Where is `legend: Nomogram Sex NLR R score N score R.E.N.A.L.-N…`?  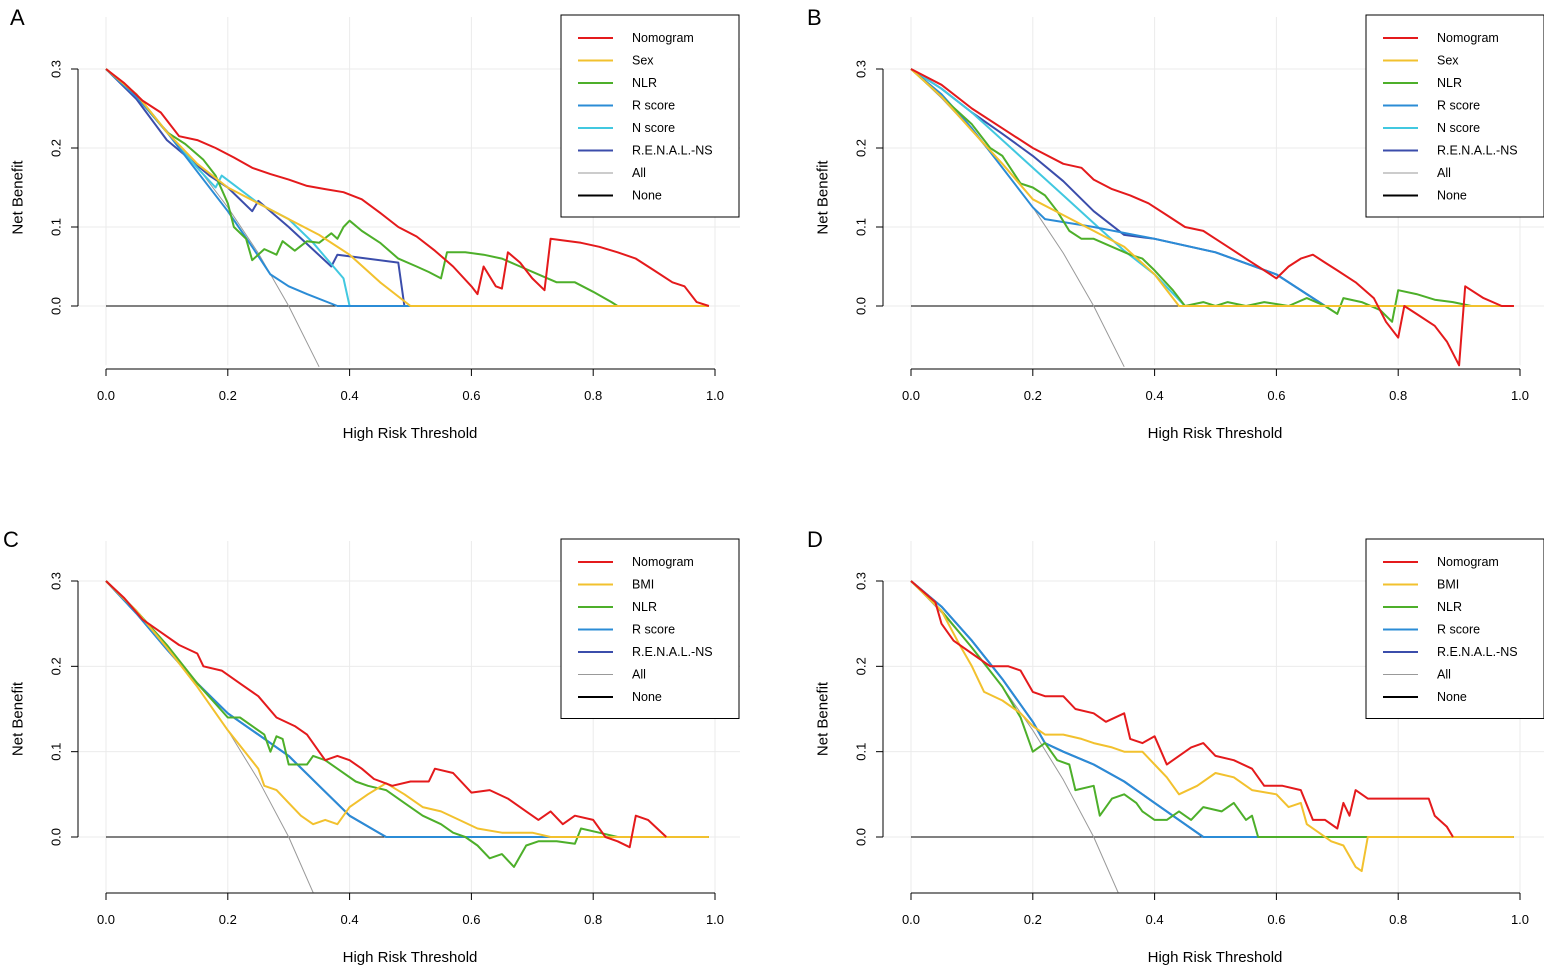
legend: Nomogram Sex NLR R score N score R.E.N.A.L.-N… is located at coordinates (1454, 116).